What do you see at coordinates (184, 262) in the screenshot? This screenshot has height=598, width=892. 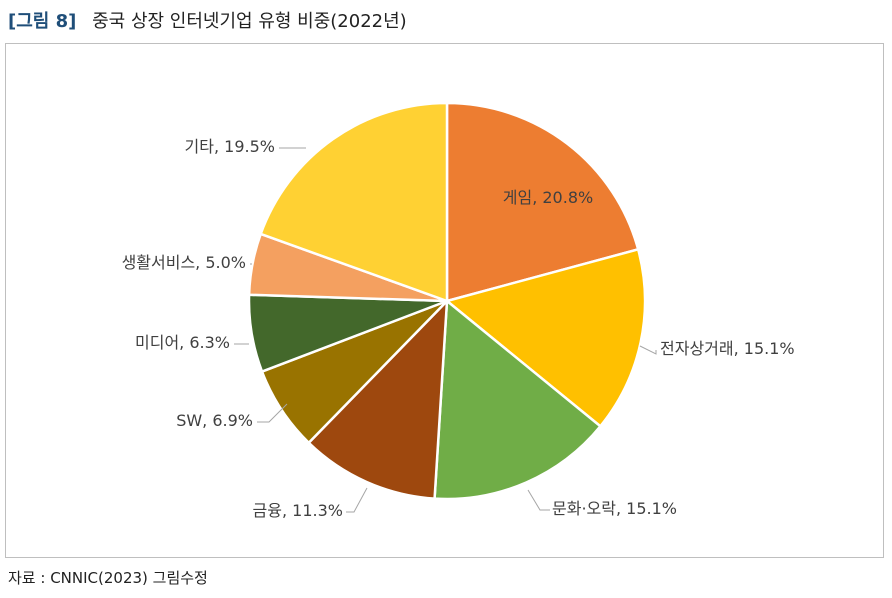 I see `data-label-7: 생활서비스, 5.0%` at bounding box center [184, 262].